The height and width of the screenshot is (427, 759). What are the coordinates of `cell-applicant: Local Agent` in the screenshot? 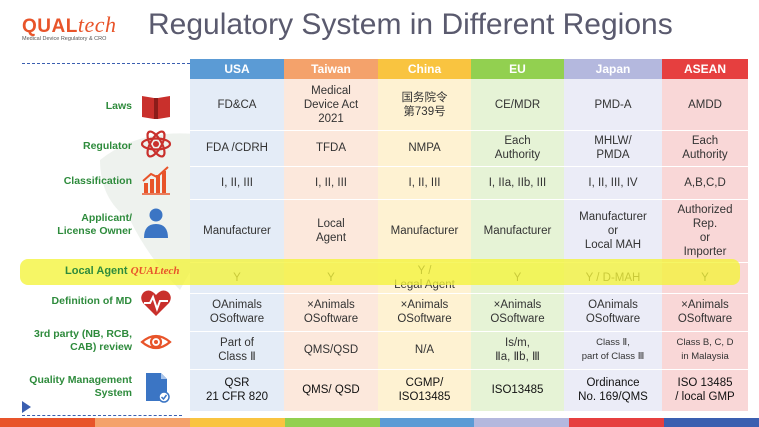 It's located at (331, 230).